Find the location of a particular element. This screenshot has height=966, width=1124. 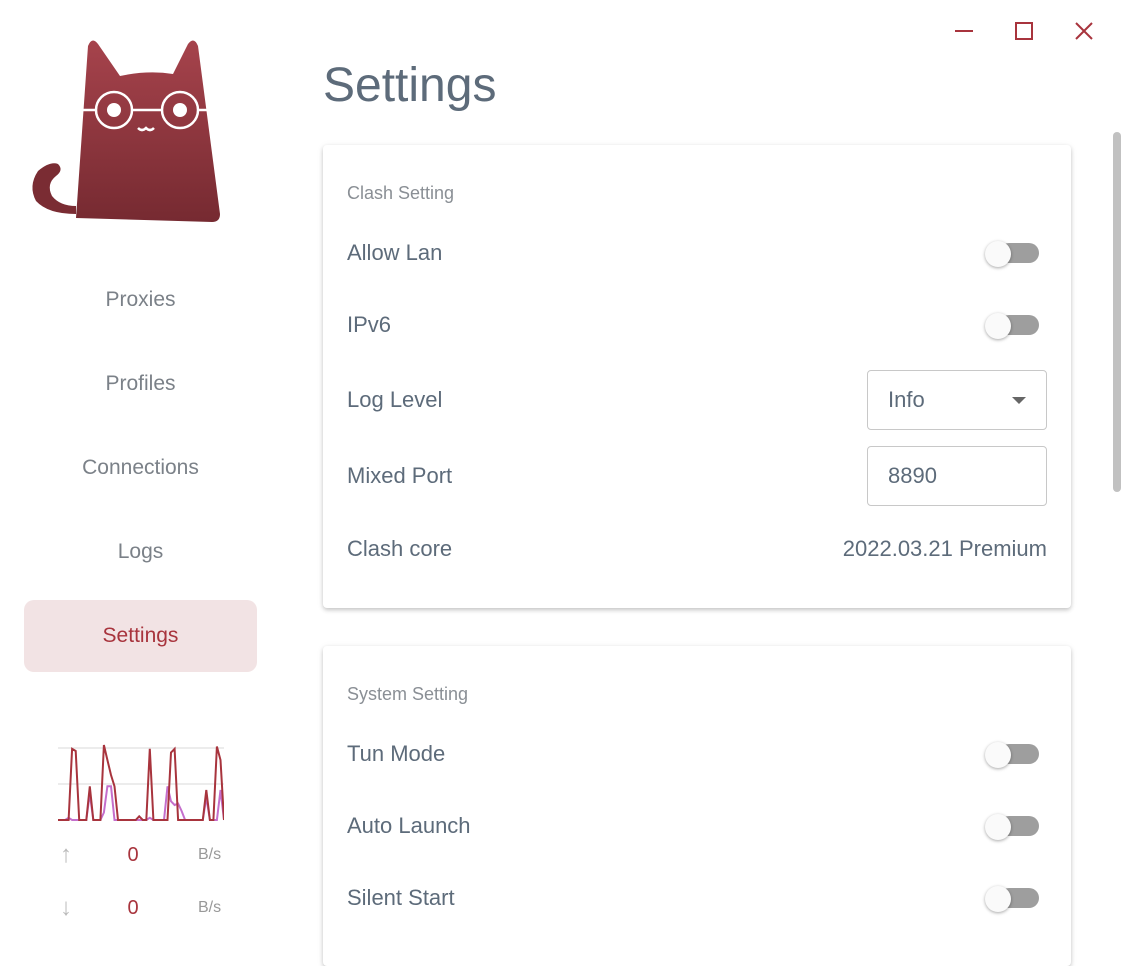

clash-core-value: 2022.03.21 Premium is located at coordinates (944, 548).